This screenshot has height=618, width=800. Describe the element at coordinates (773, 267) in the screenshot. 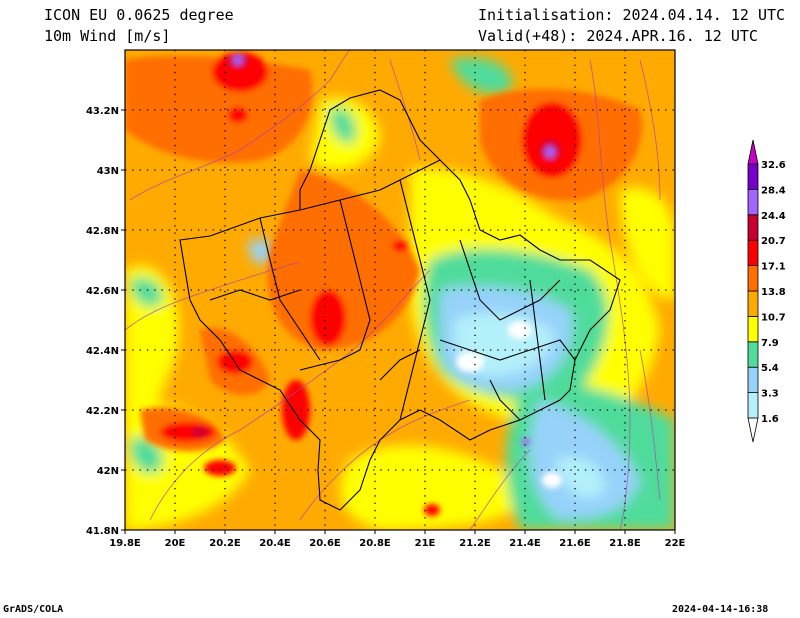

I see `colorbar-level-label: 17.1` at that location.